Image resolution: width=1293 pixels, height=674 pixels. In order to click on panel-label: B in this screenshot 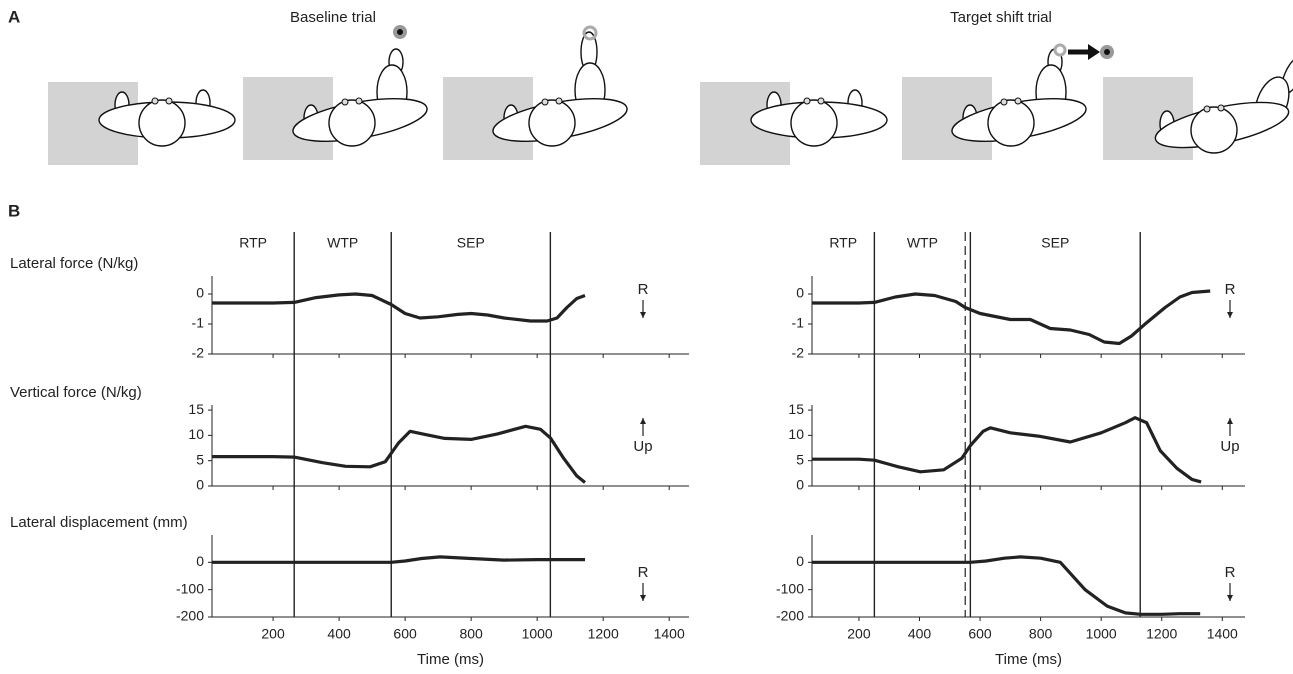, I will do `click(14, 210)`.